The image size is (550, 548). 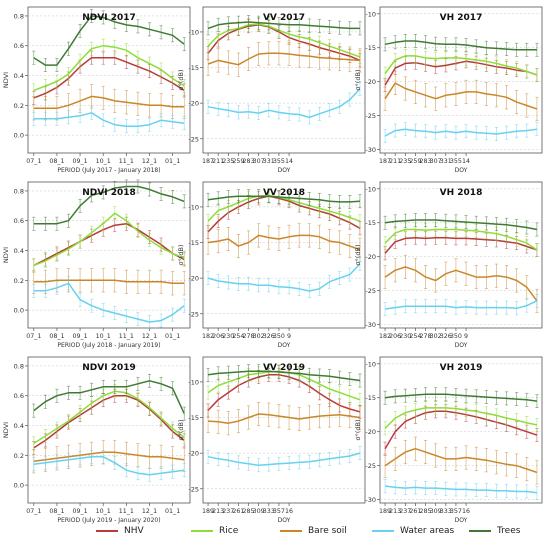 What do you see at coordinates (149, 511) in the screenshot?
I see `panel-ndvi-2019-xtick-label: 12_1` at bounding box center [149, 511].